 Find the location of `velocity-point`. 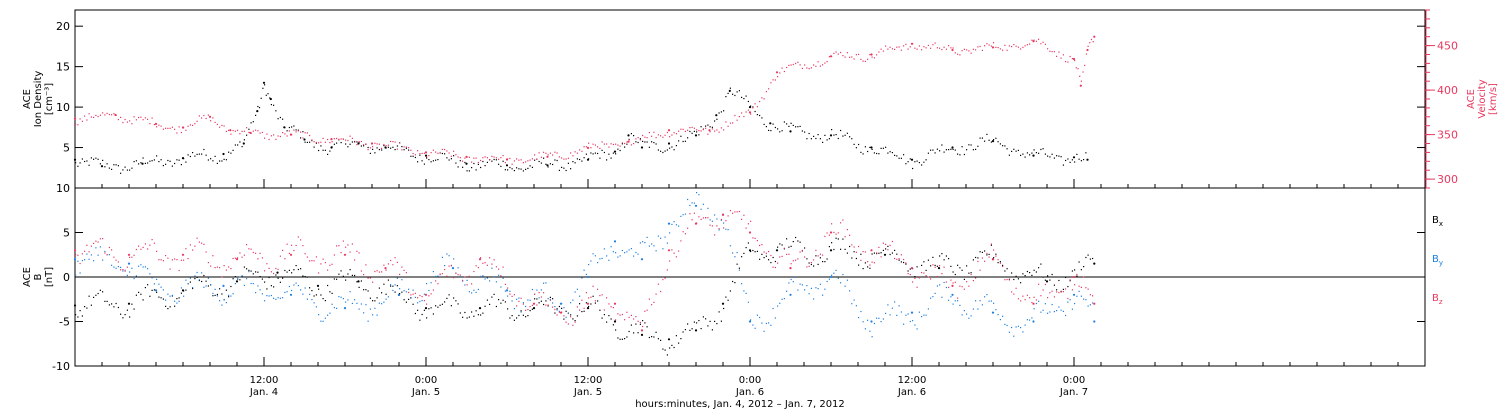

velocity-point is located at coordinates (547, 156).